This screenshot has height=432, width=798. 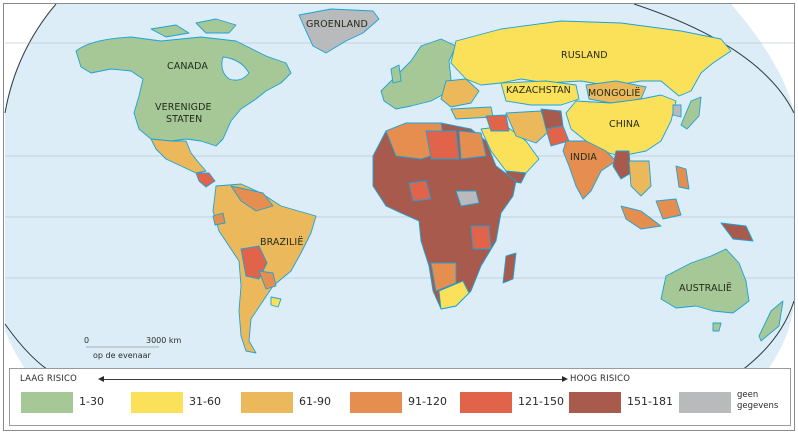 What do you see at coordinates (418, 74) in the screenshot?
I see `region-europe-west` at bounding box center [418, 74].